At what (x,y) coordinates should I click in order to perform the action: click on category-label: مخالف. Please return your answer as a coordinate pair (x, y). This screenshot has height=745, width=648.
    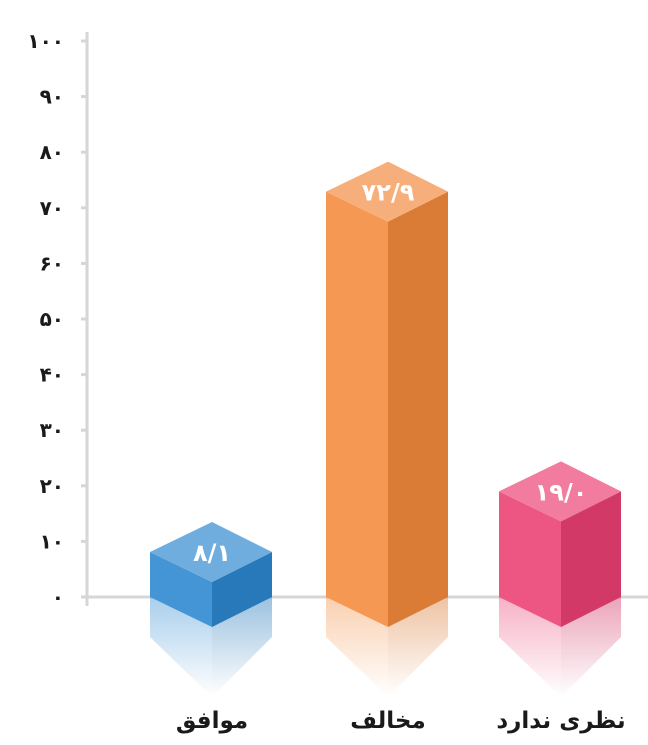
    Looking at the image, I should click on (387, 721).